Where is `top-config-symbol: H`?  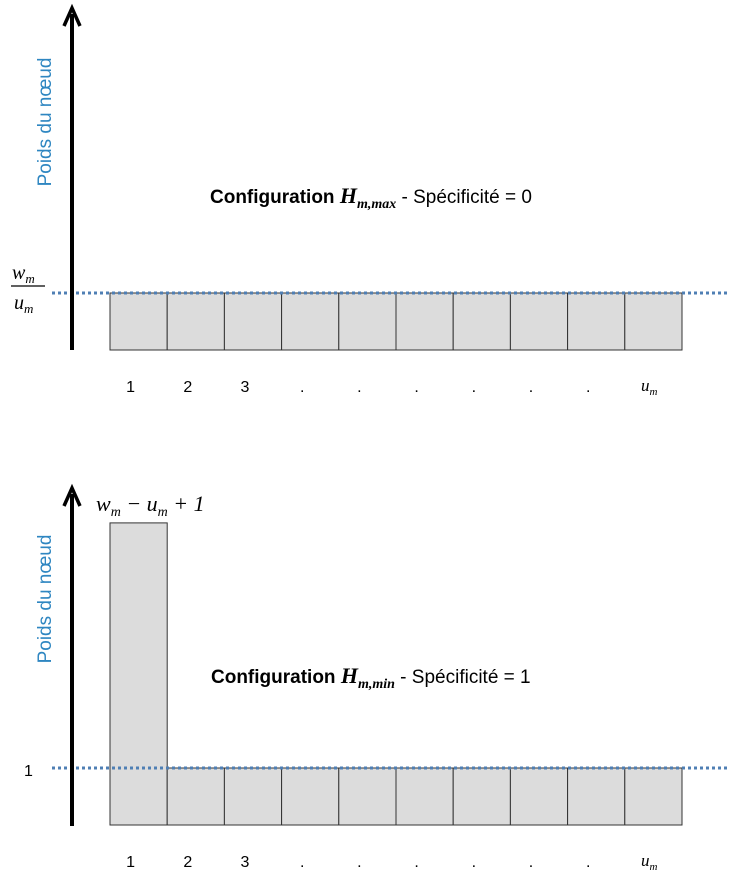 top-config-symbol: H is located at coordinates (348, 195).